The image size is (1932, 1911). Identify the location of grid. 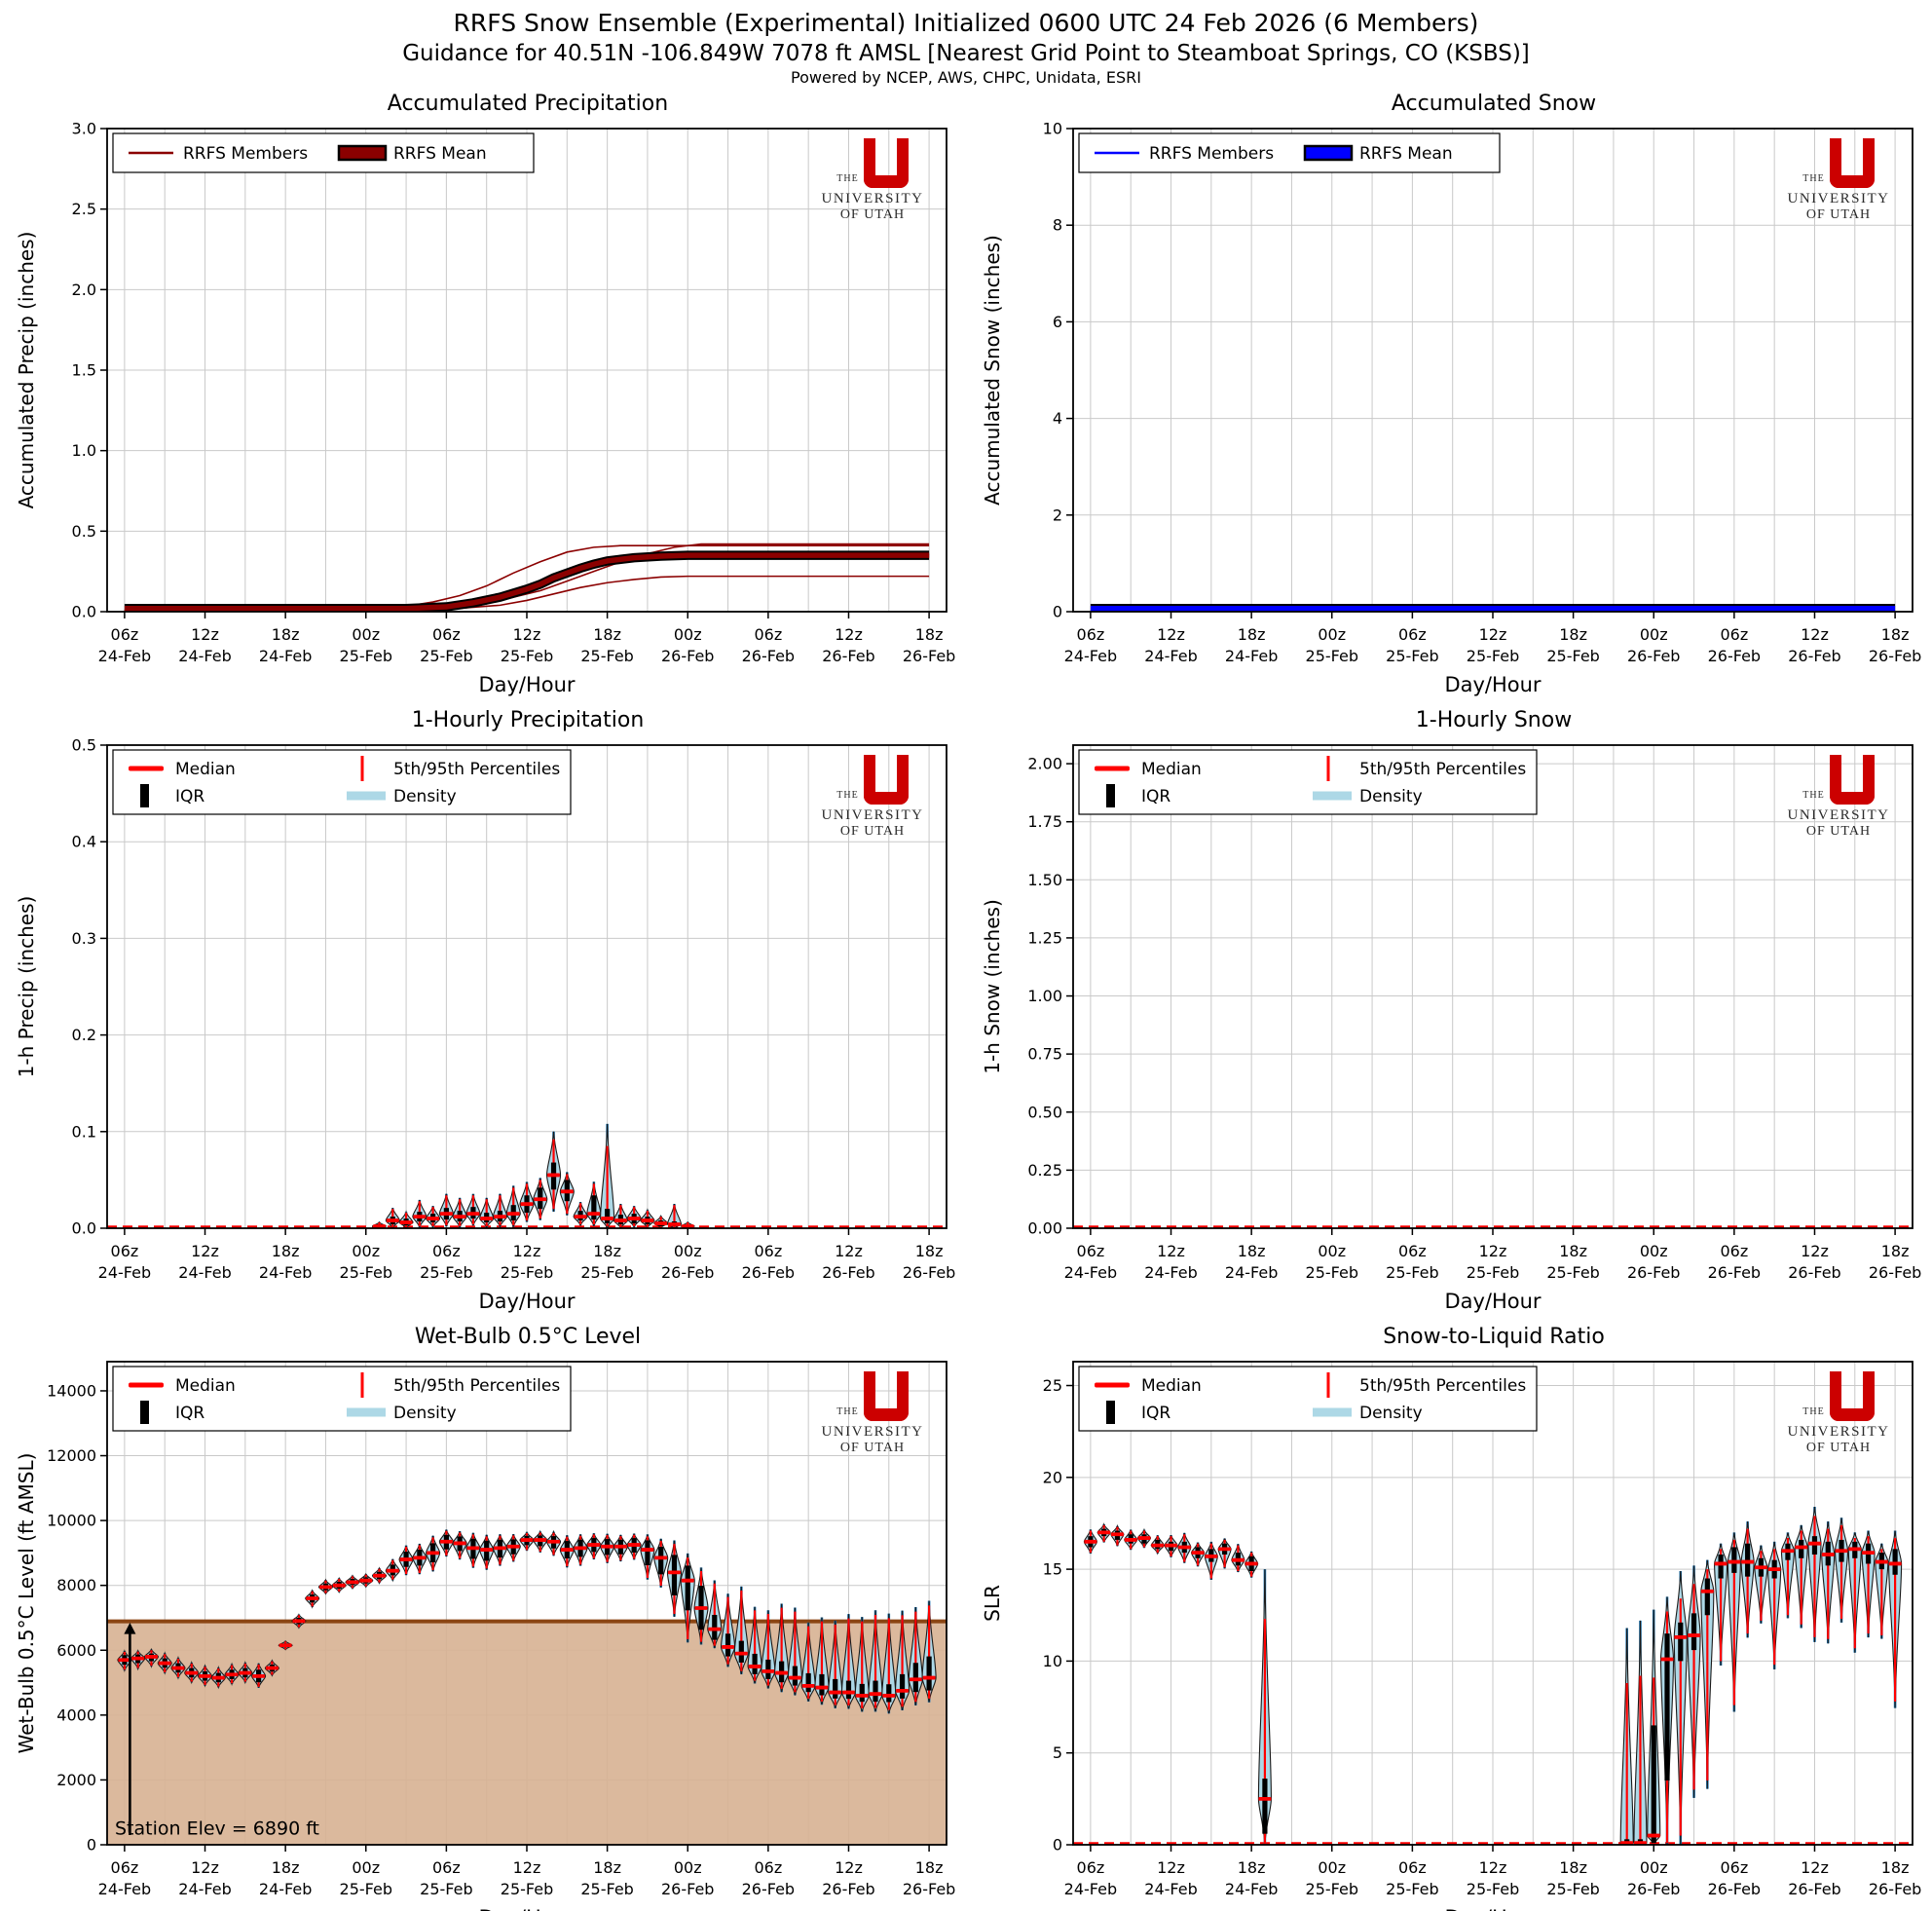
(1493, 987).